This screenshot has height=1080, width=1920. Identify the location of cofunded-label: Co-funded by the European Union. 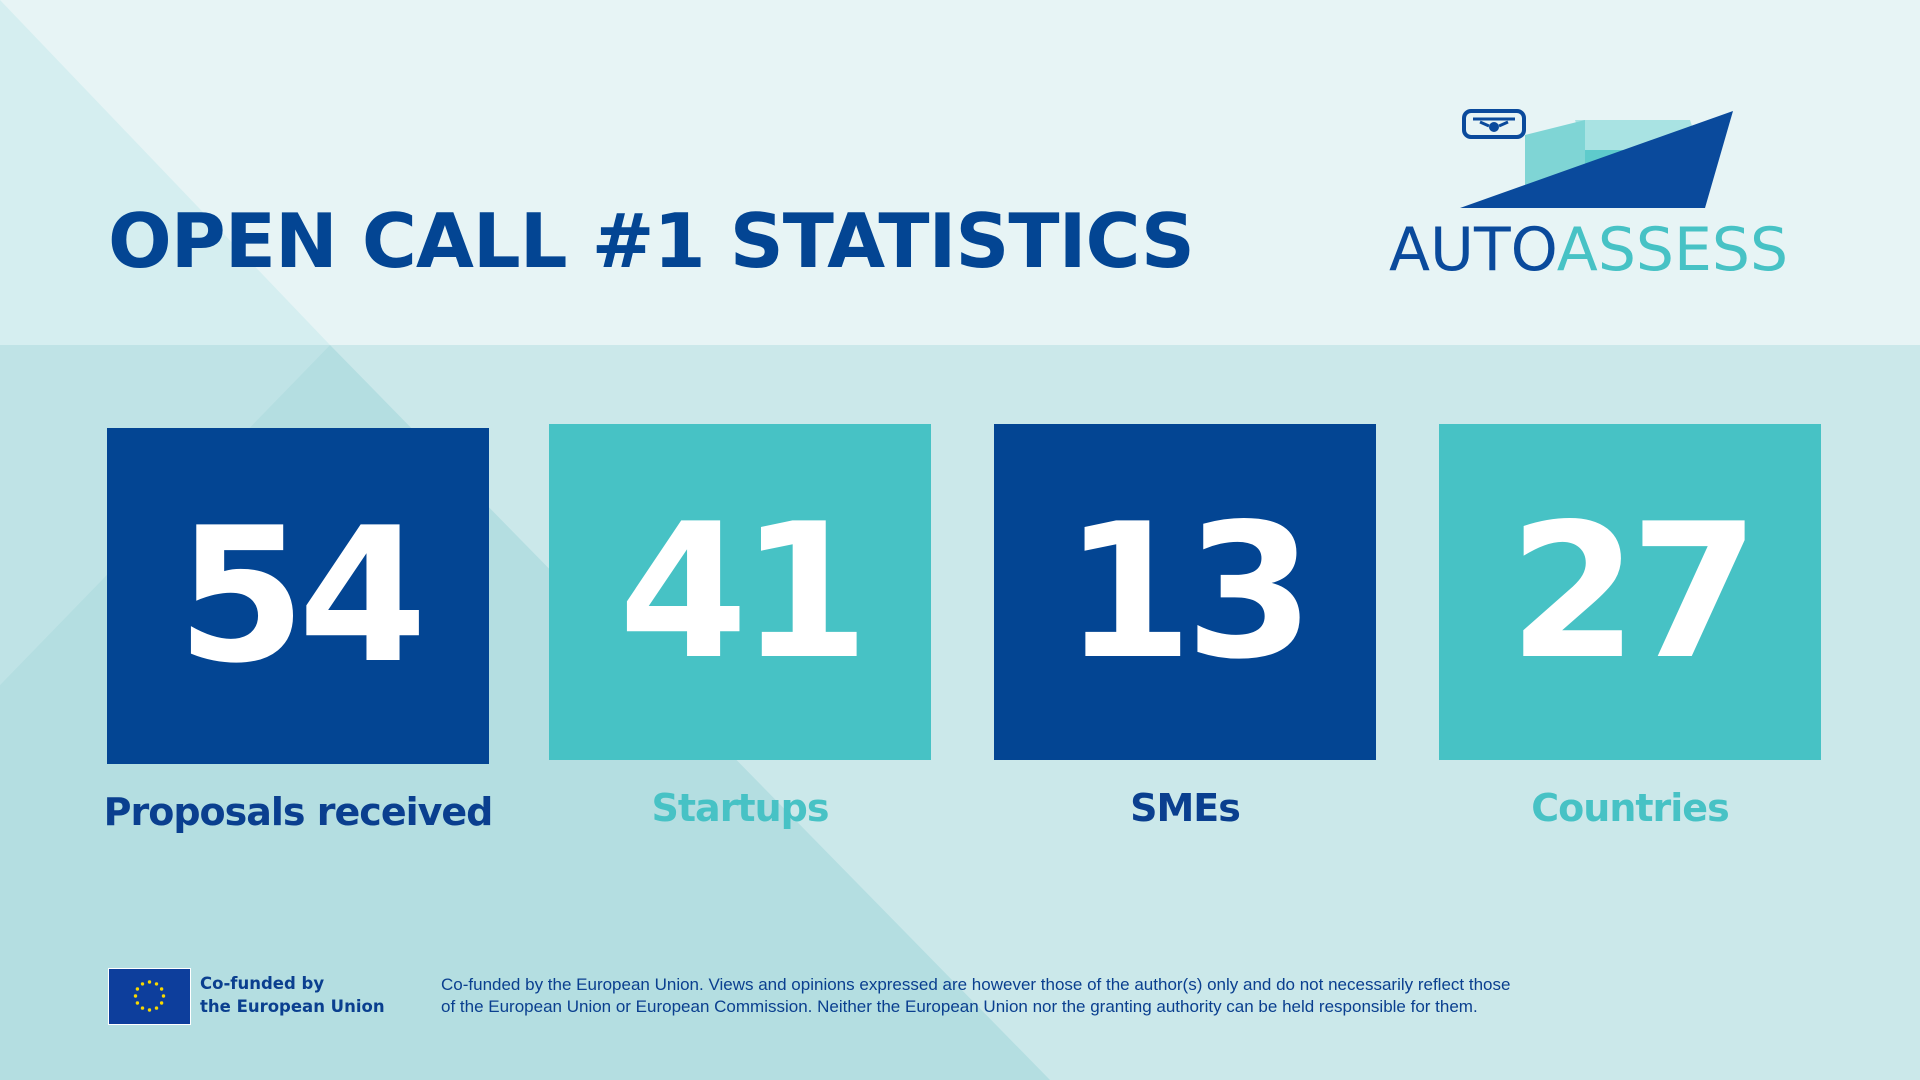
(292, 995).